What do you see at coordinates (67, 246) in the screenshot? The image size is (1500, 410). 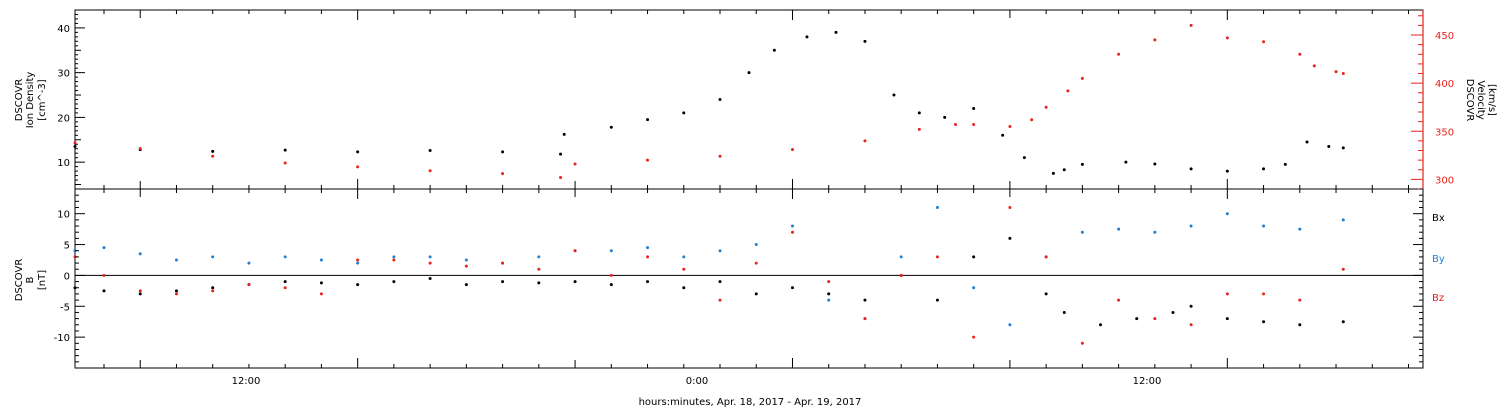 I see `field-tick-label: 5` at bounding box center [67, 246].